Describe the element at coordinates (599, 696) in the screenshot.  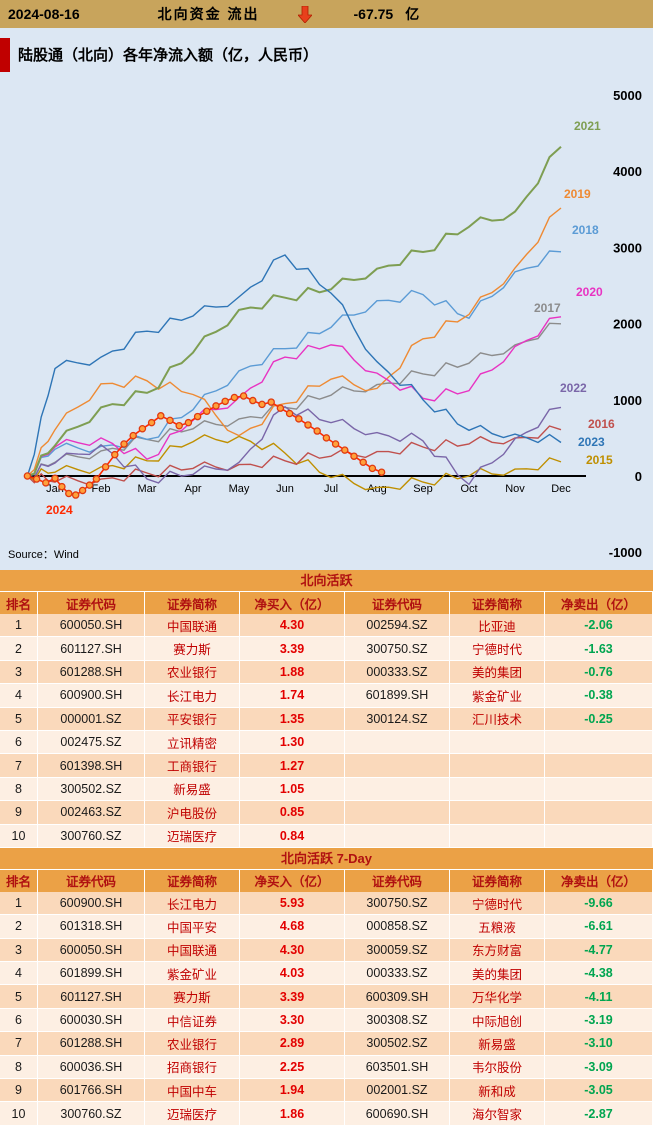
I see `sell-value: -0.38` at that location.